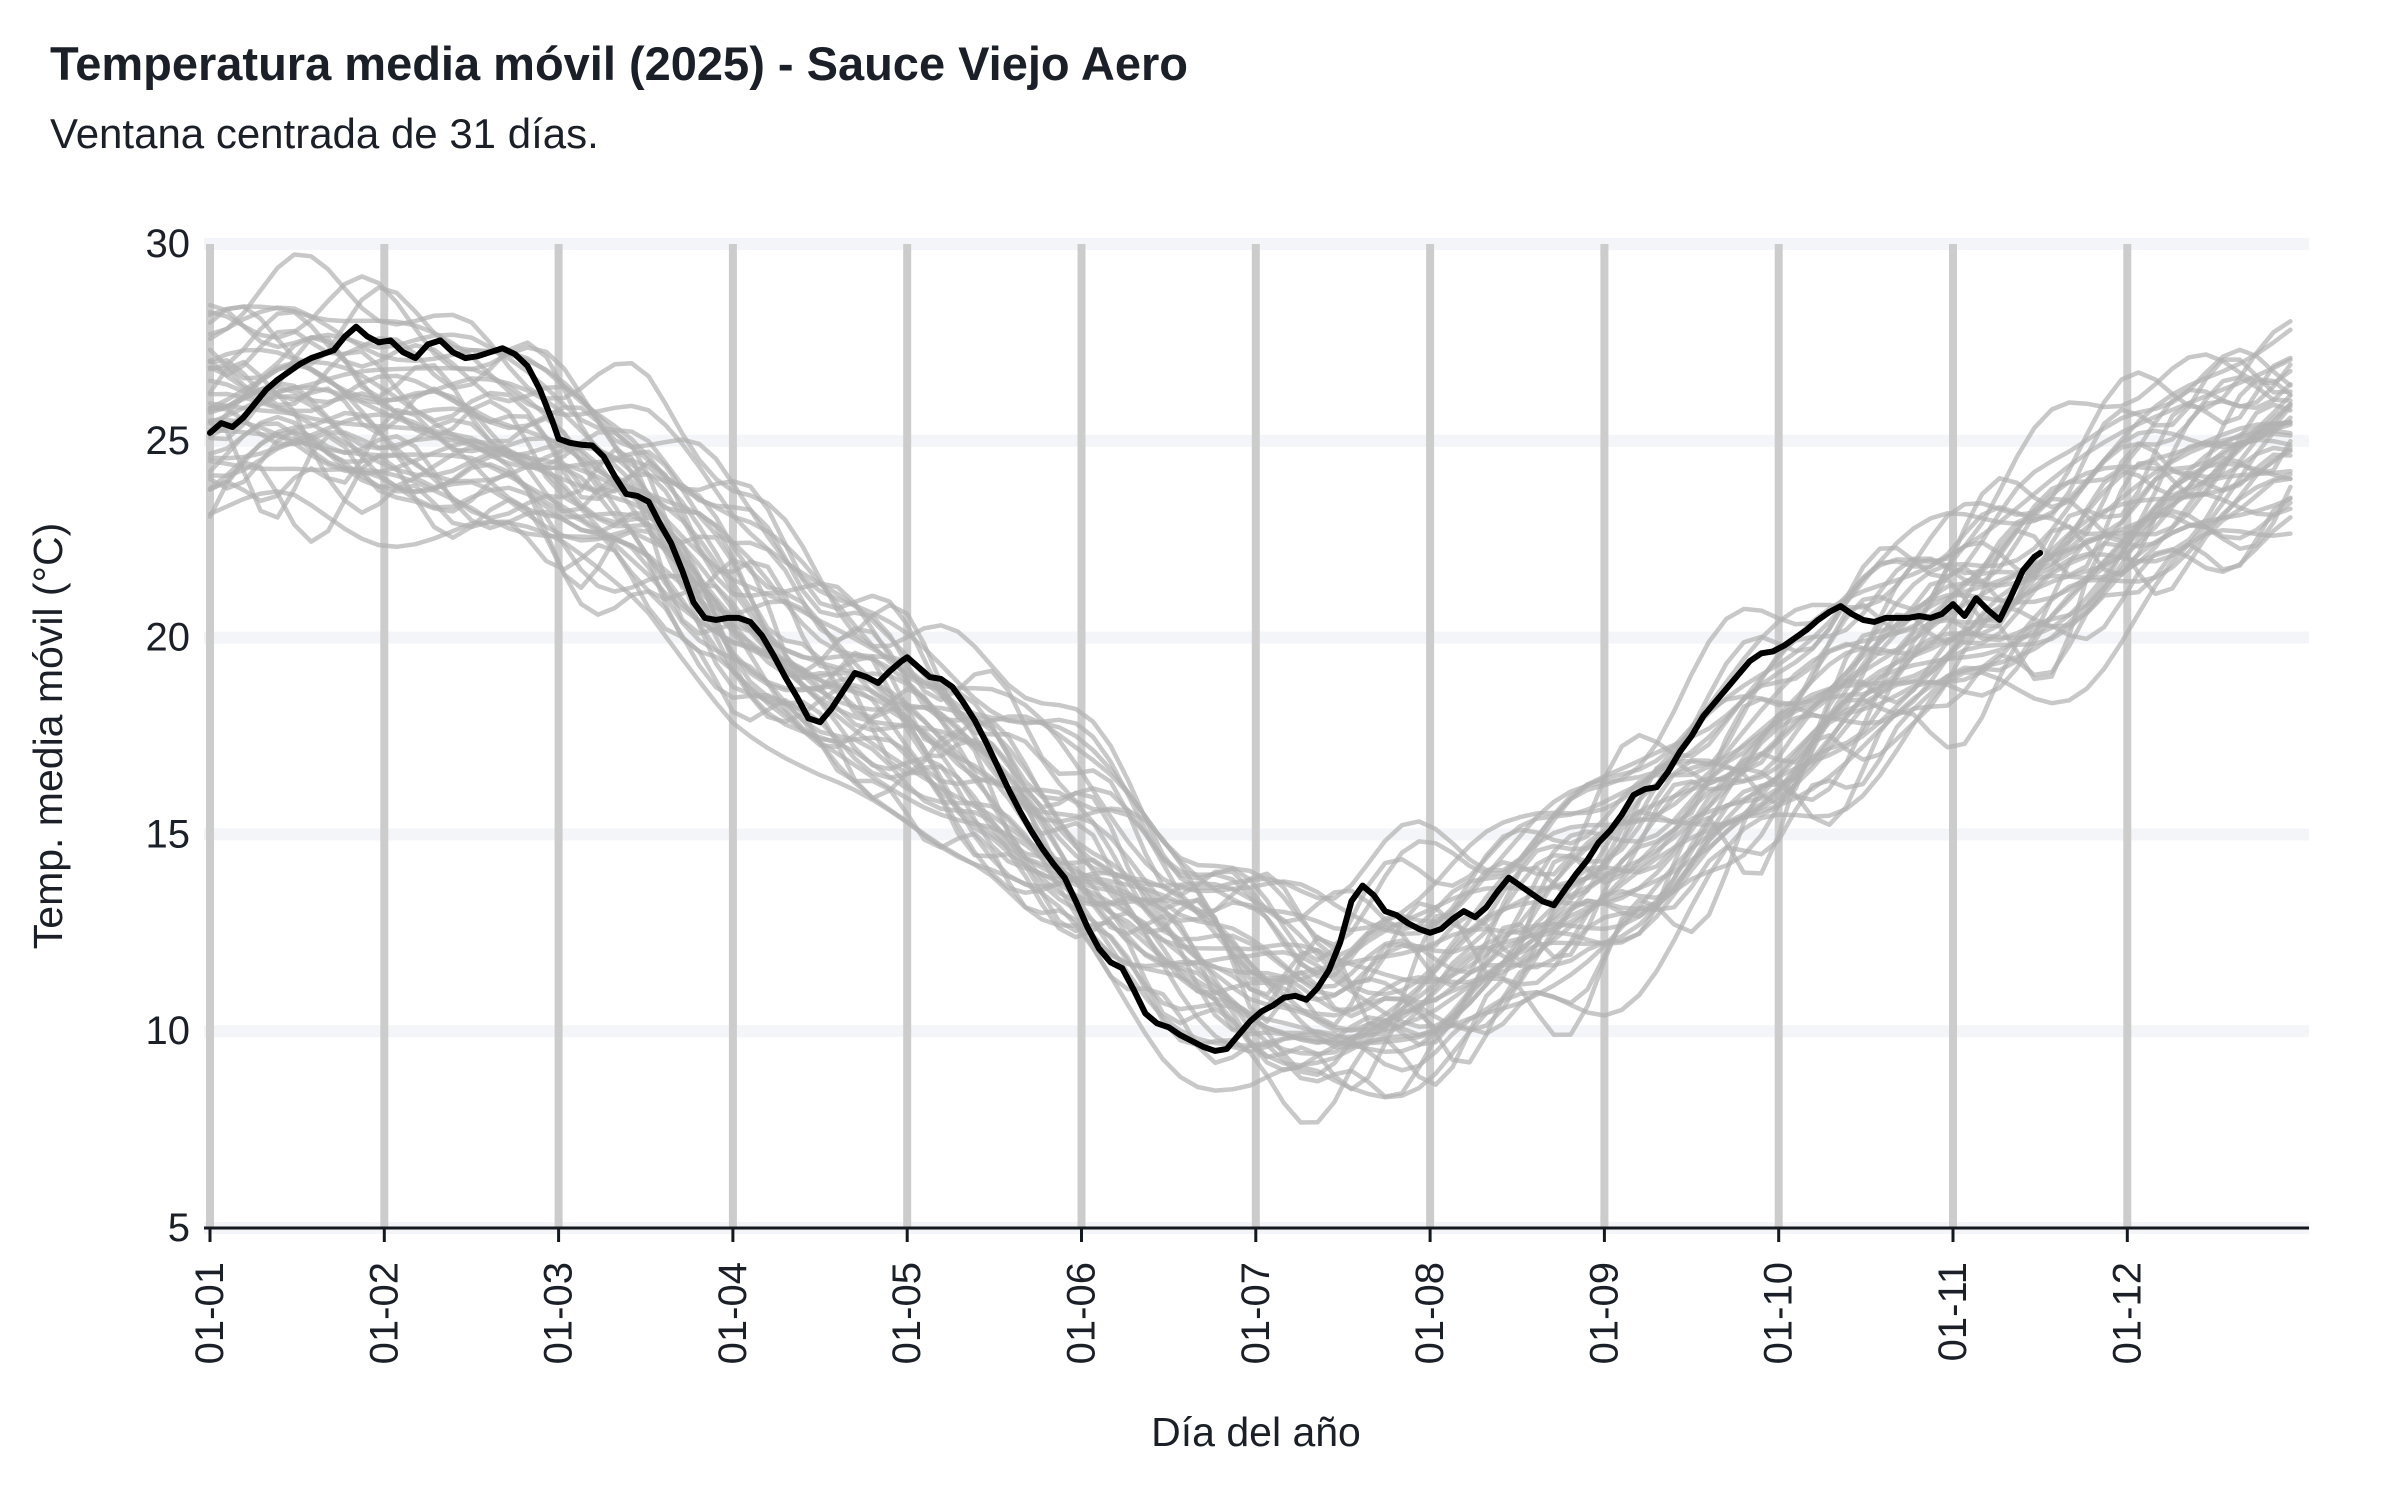  I want to click on x-tick-label-01-11: 01-11, so click(1953, 1311).